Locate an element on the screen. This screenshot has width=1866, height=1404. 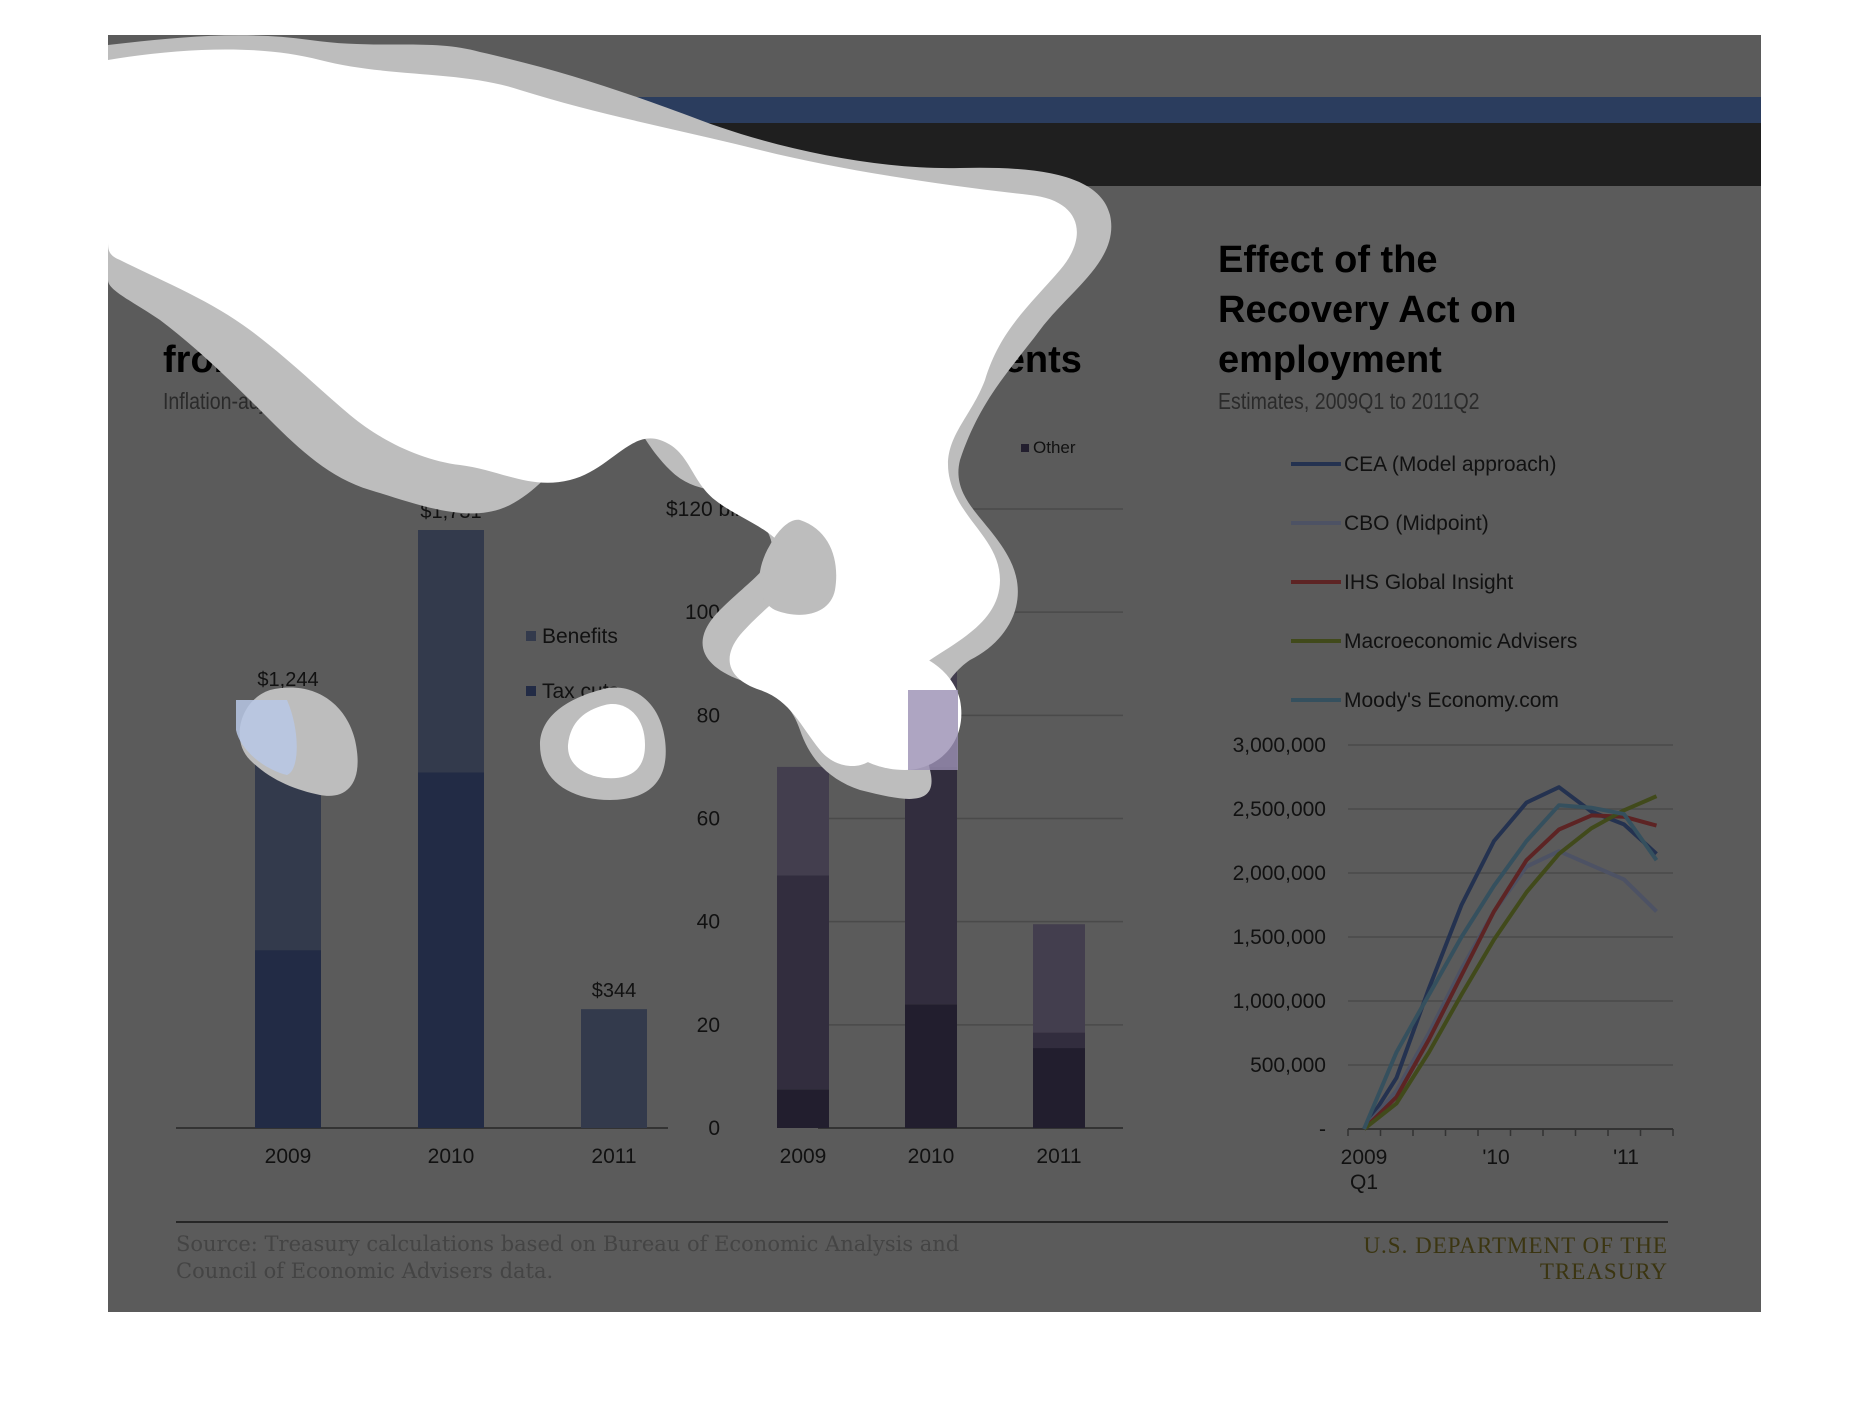
y-tick-label: 500,000 is located at coordinates (1288, 1065).